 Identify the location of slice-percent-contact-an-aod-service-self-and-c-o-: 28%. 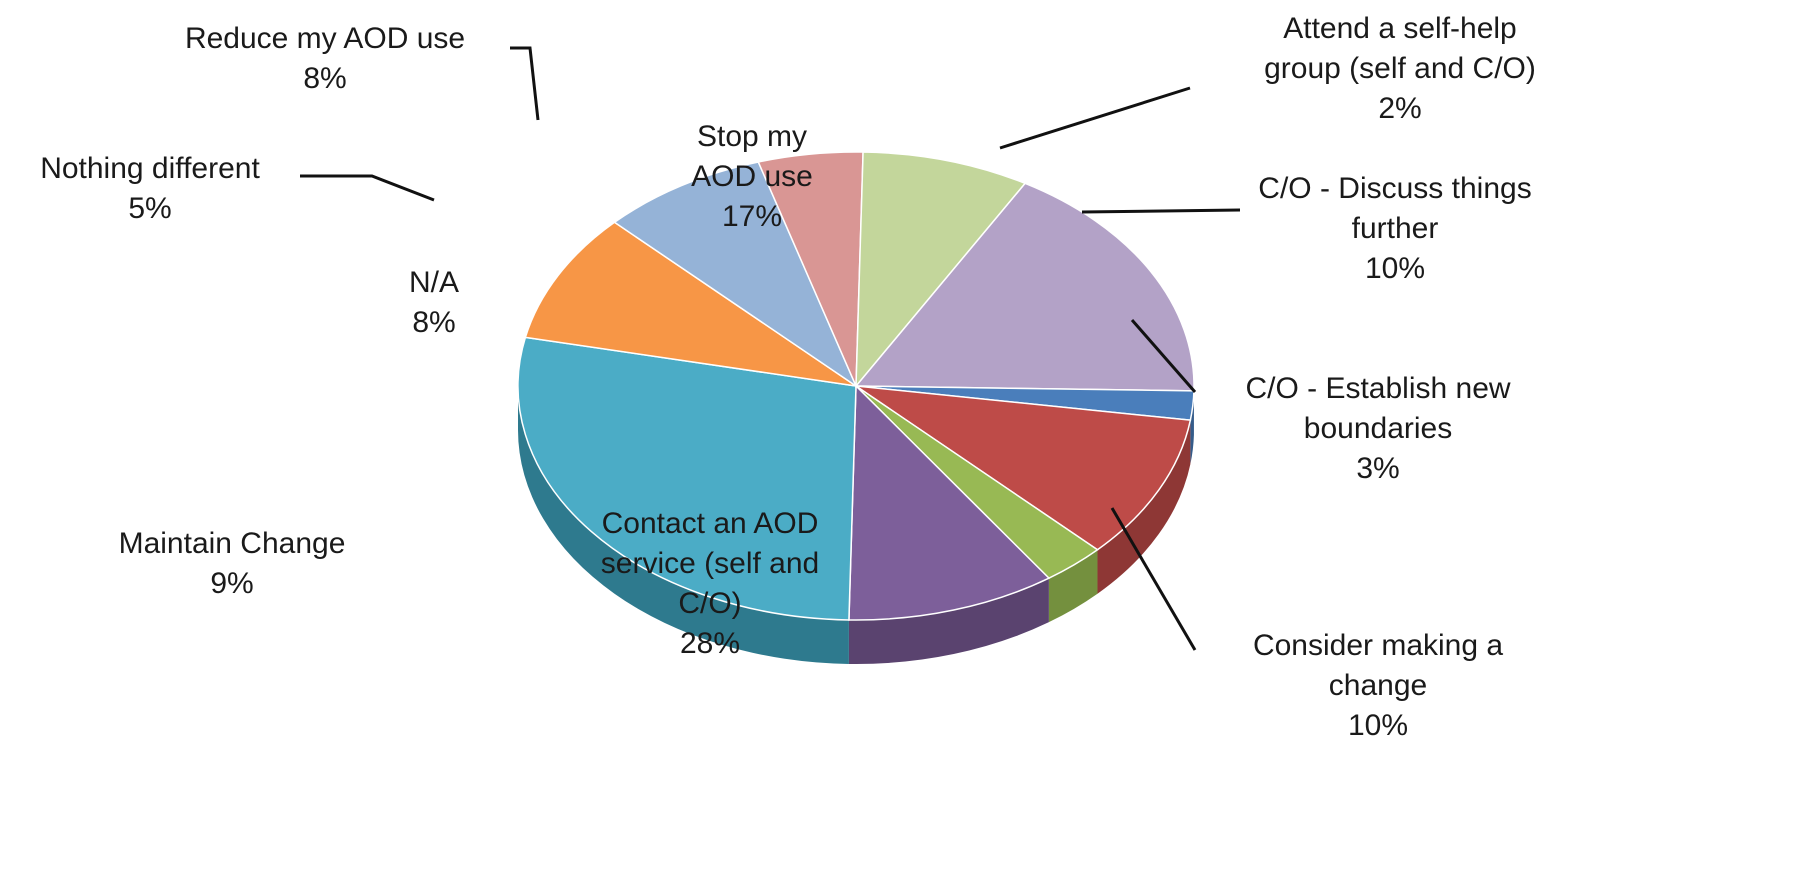
(710, 643).